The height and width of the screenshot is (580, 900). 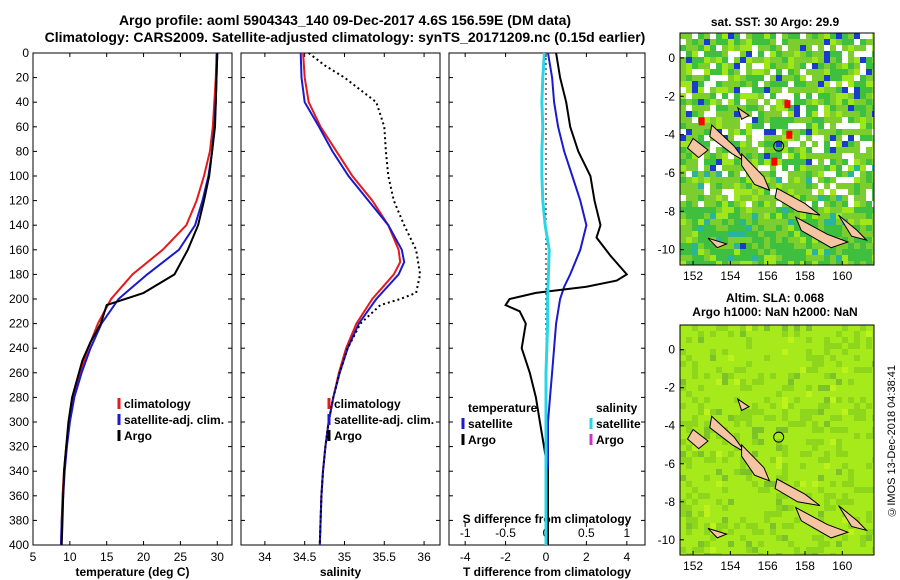 What do you see at coordinates (19, 496) in the screenshot?
I see `y-tick-label: 360` at bounding box center [19, 496].